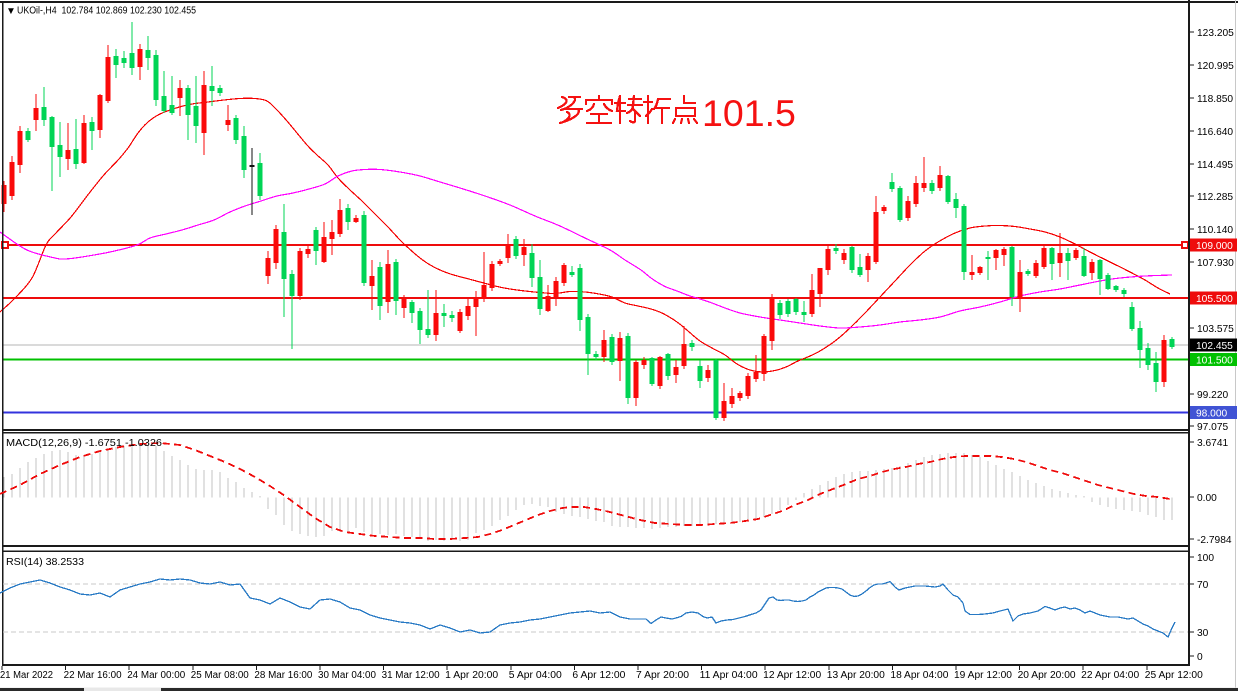  I want to click on svg-text: 12 Apr 12:00, so click(792, 675).